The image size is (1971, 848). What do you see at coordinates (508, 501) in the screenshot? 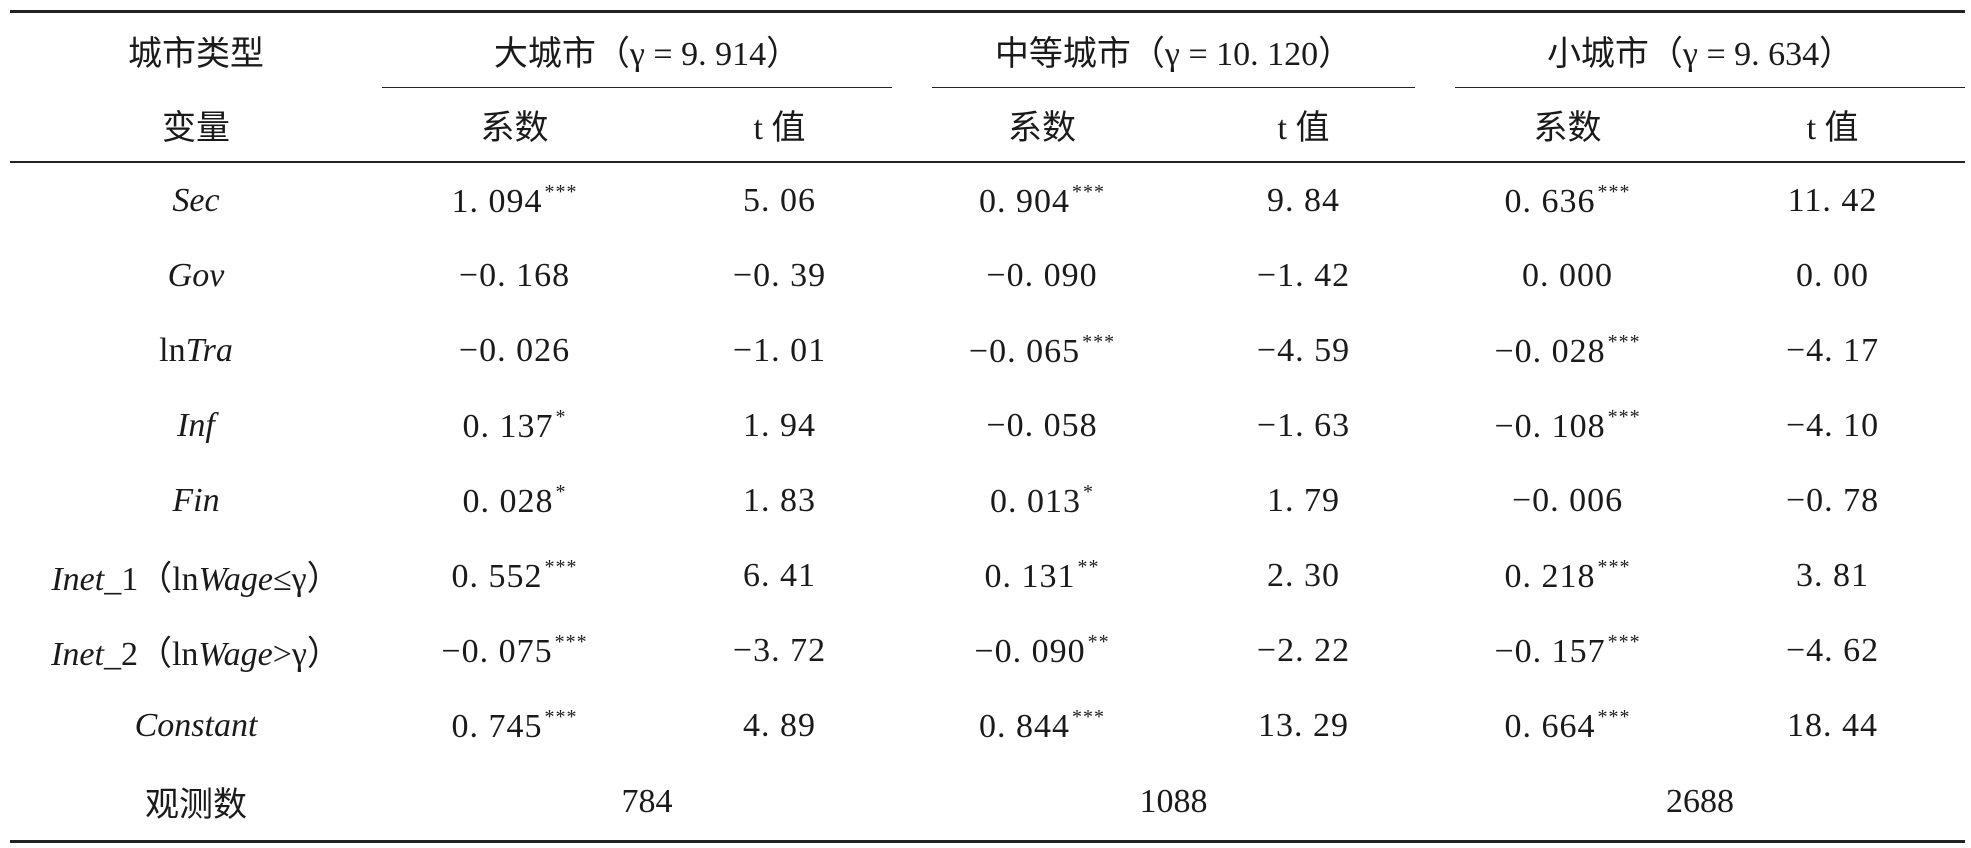
I see `coefficient-value: 0. 028` at bounding box center [508, 501].